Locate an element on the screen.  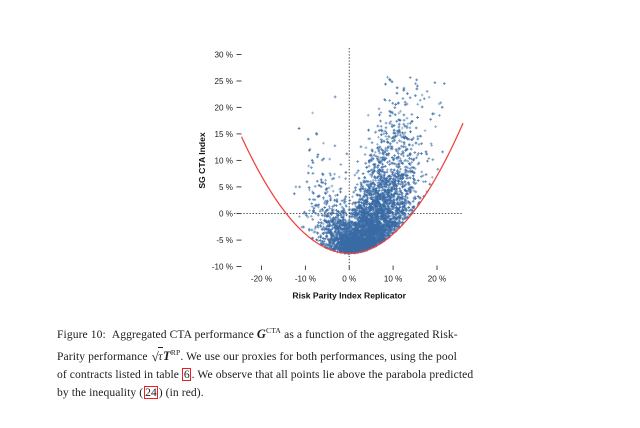
caption-text-1b: Aggregated CTA performance is located at coordinates (182, 334).